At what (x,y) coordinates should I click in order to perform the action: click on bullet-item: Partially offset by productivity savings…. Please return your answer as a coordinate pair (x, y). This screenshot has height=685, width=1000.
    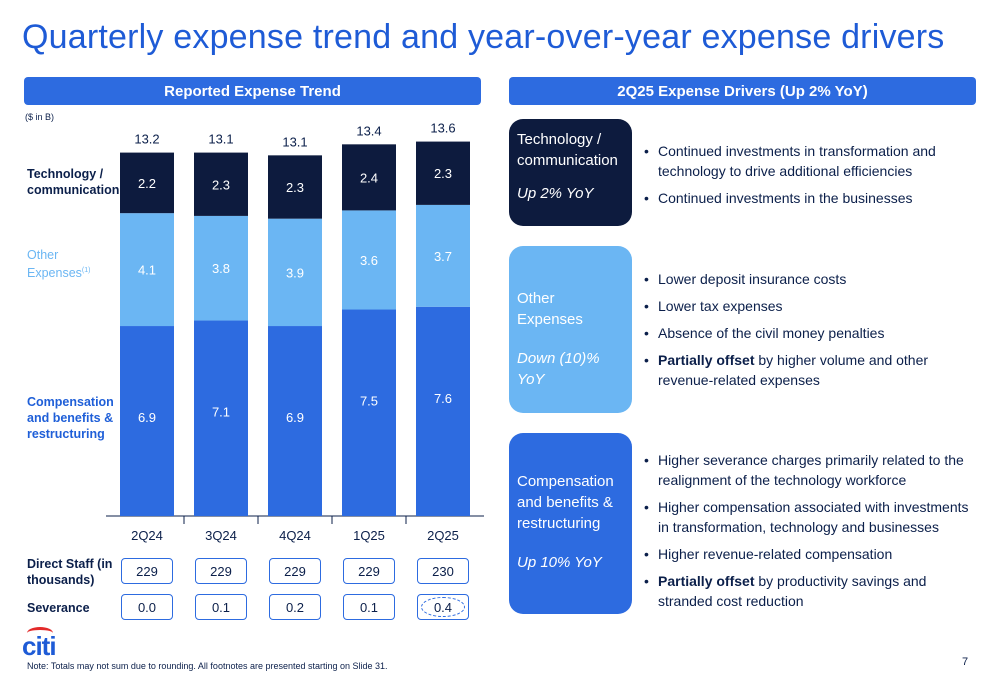
    Looking at the image, I should click on (811, 591).